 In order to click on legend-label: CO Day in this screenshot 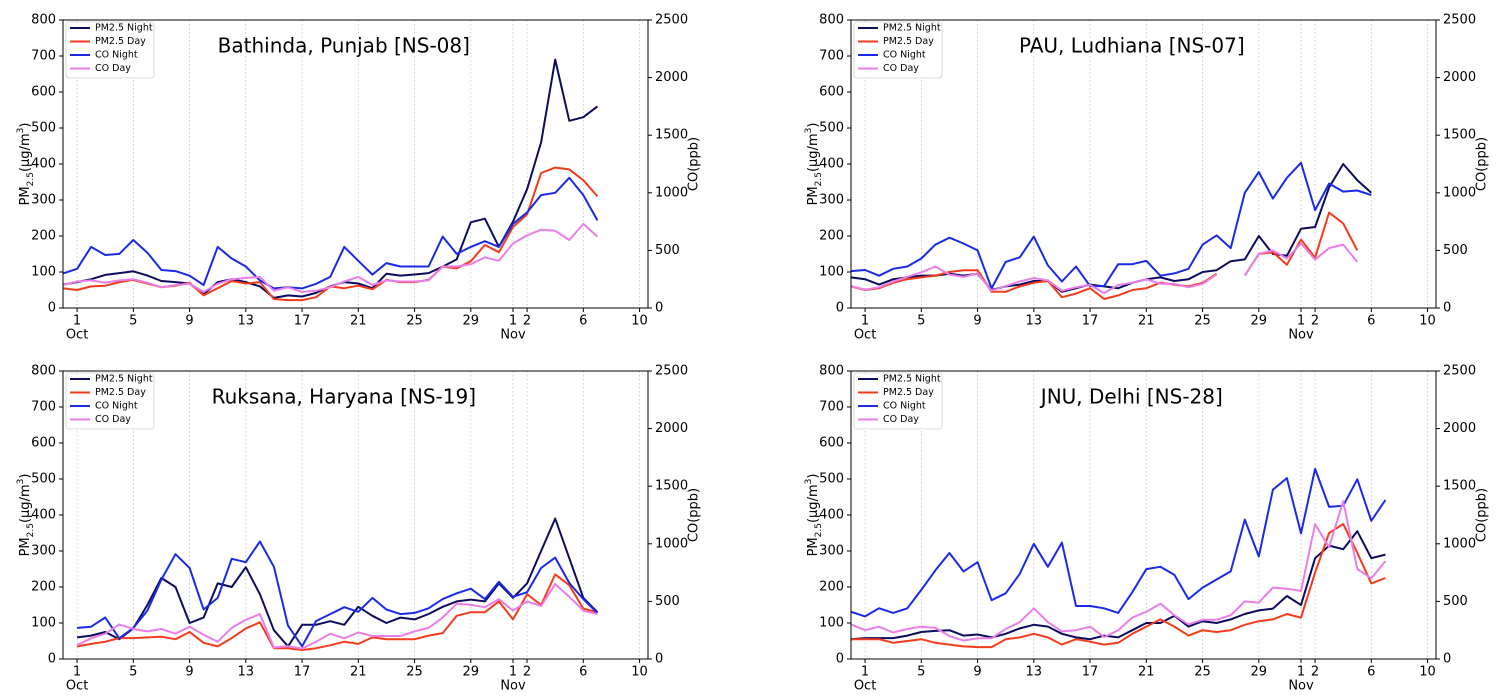, I will do `click(113, 419)`.